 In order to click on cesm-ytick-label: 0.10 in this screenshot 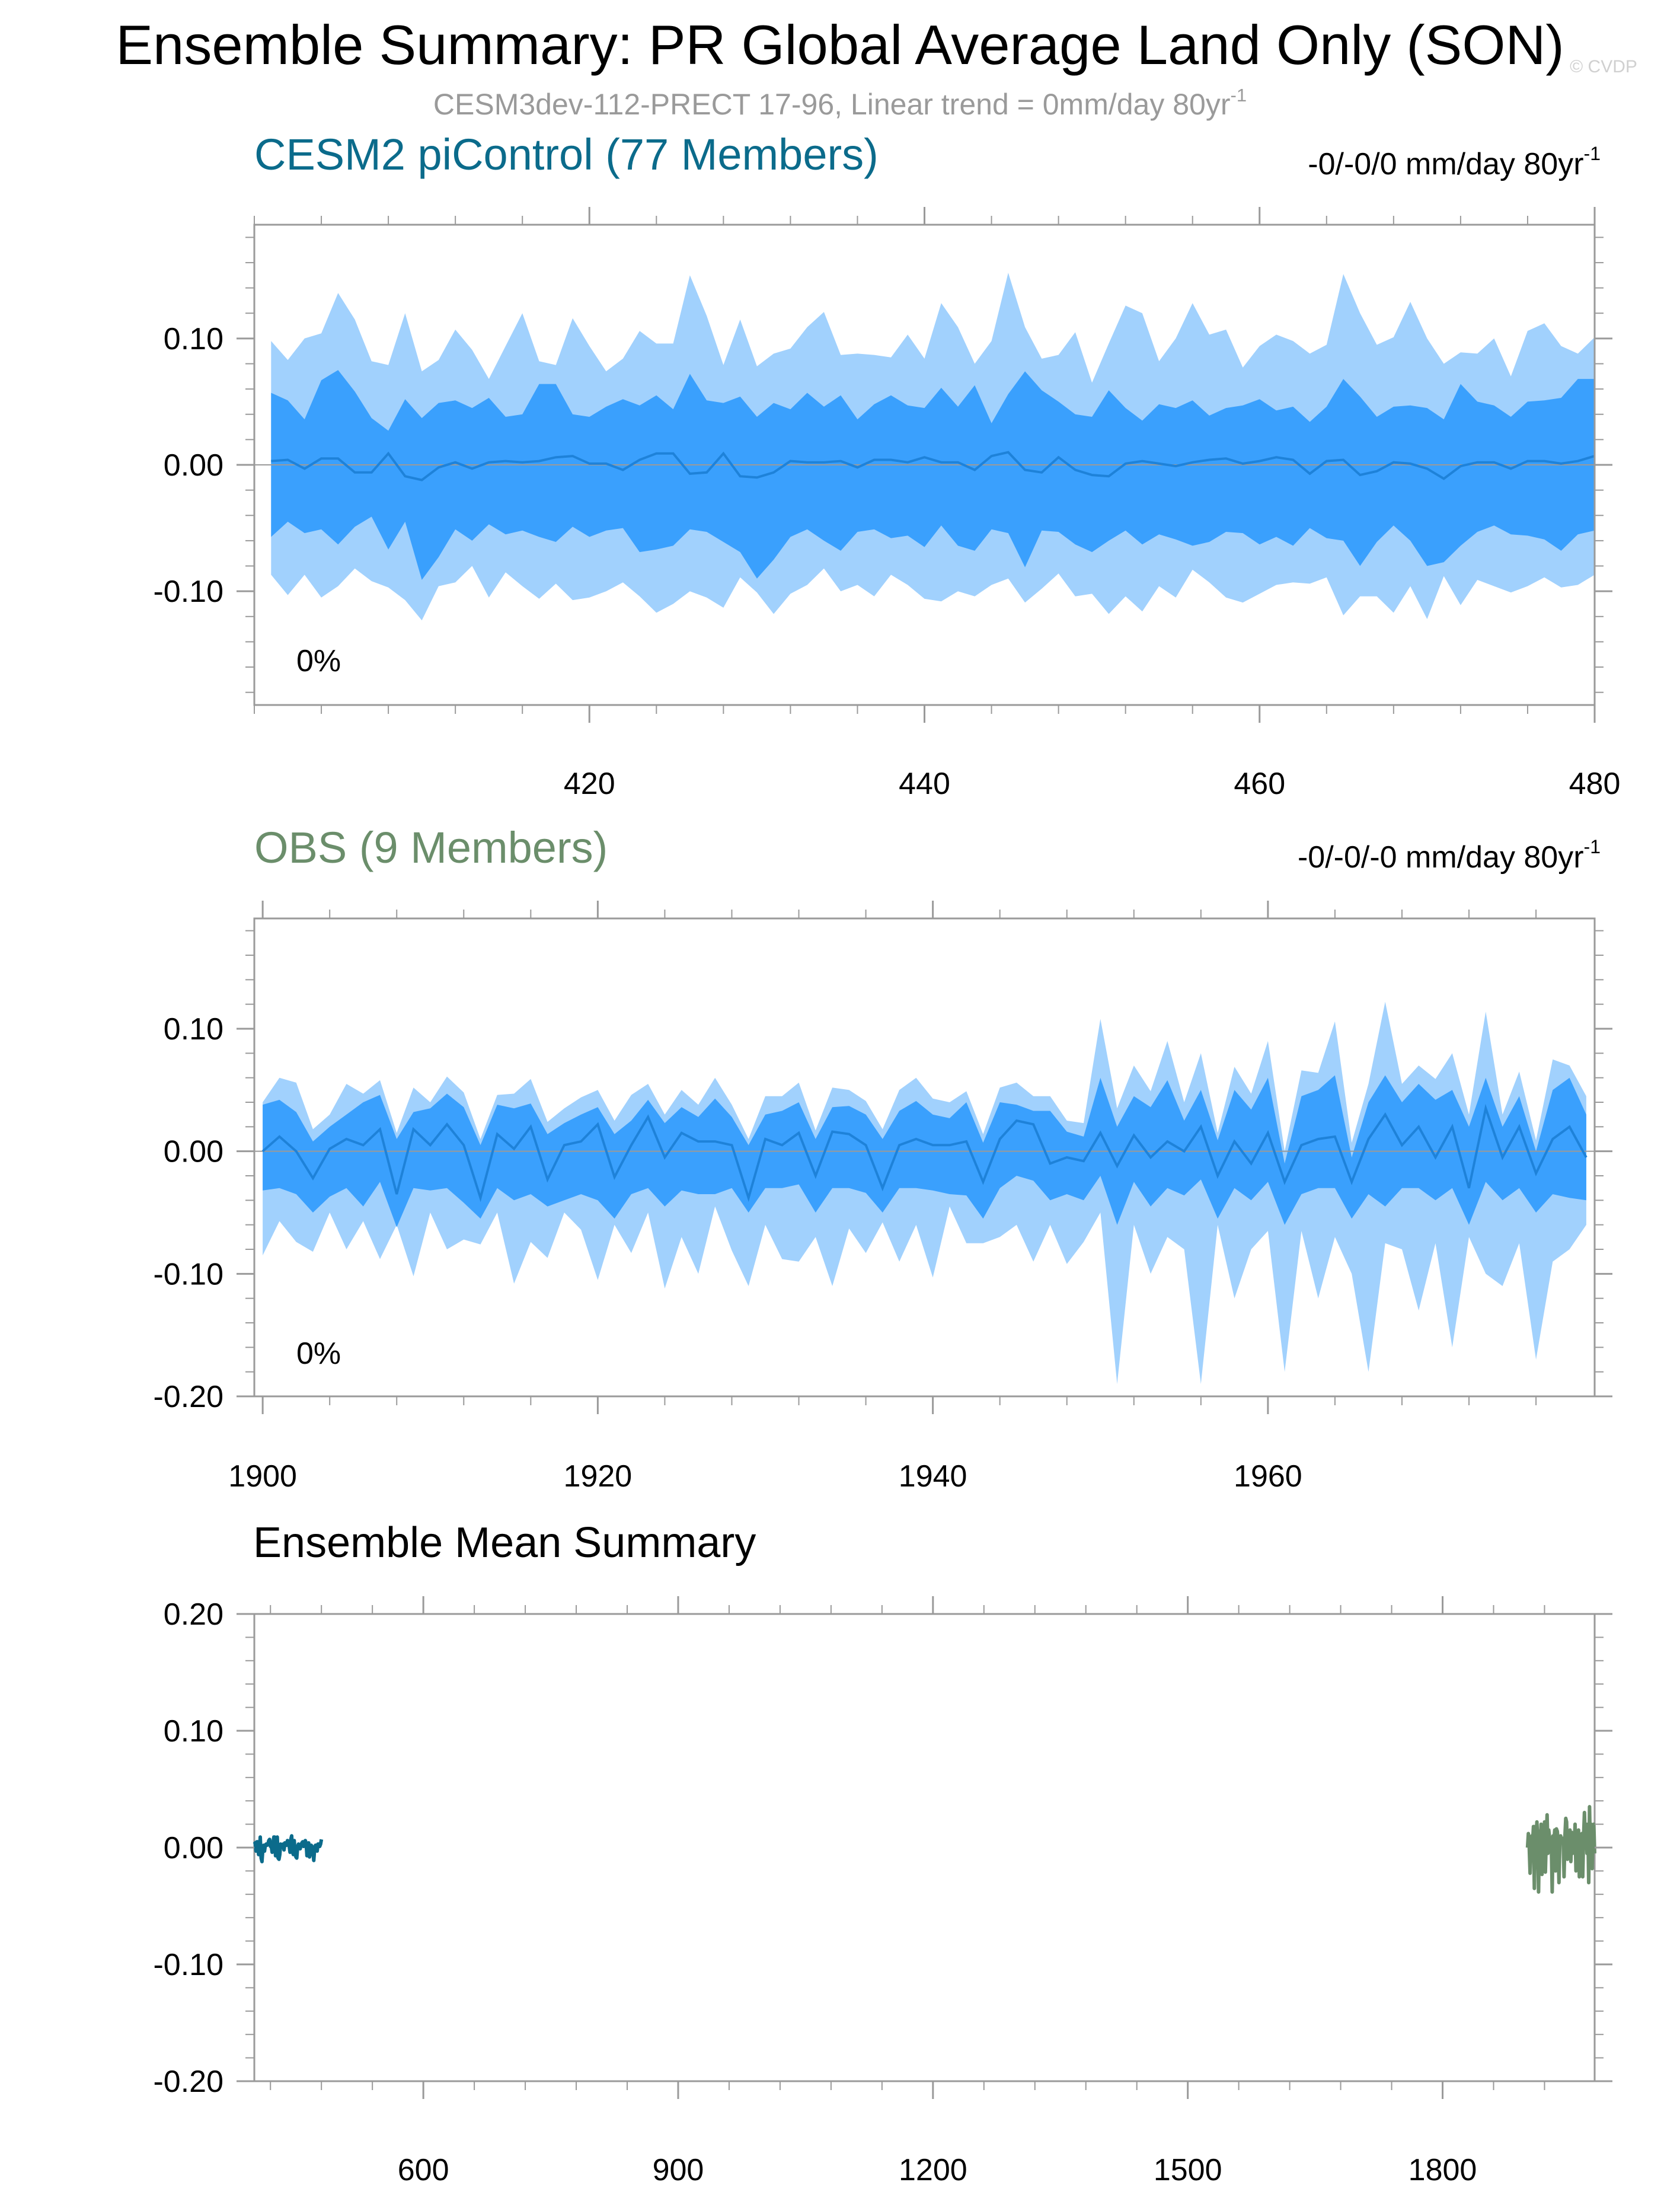, I will do `click(194, 339)`.